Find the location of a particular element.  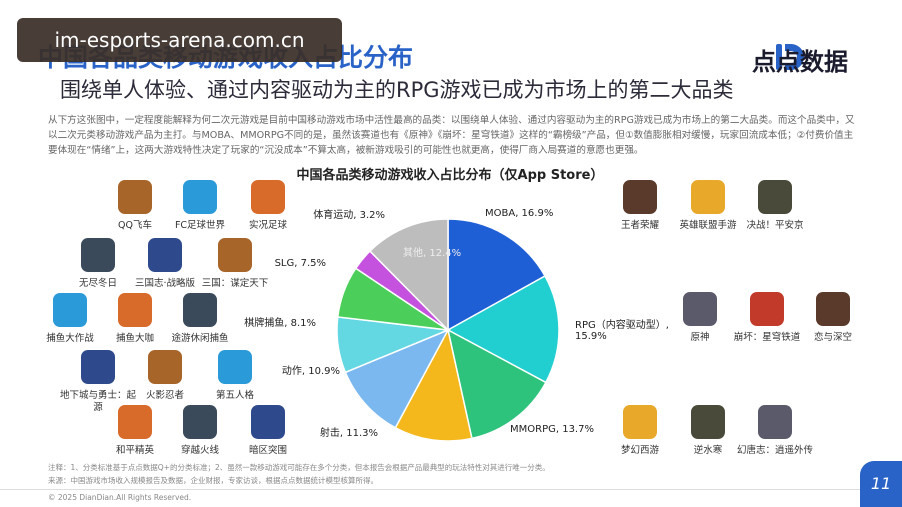

game-label: 恋与深空 is located at coordinates (832, 337).